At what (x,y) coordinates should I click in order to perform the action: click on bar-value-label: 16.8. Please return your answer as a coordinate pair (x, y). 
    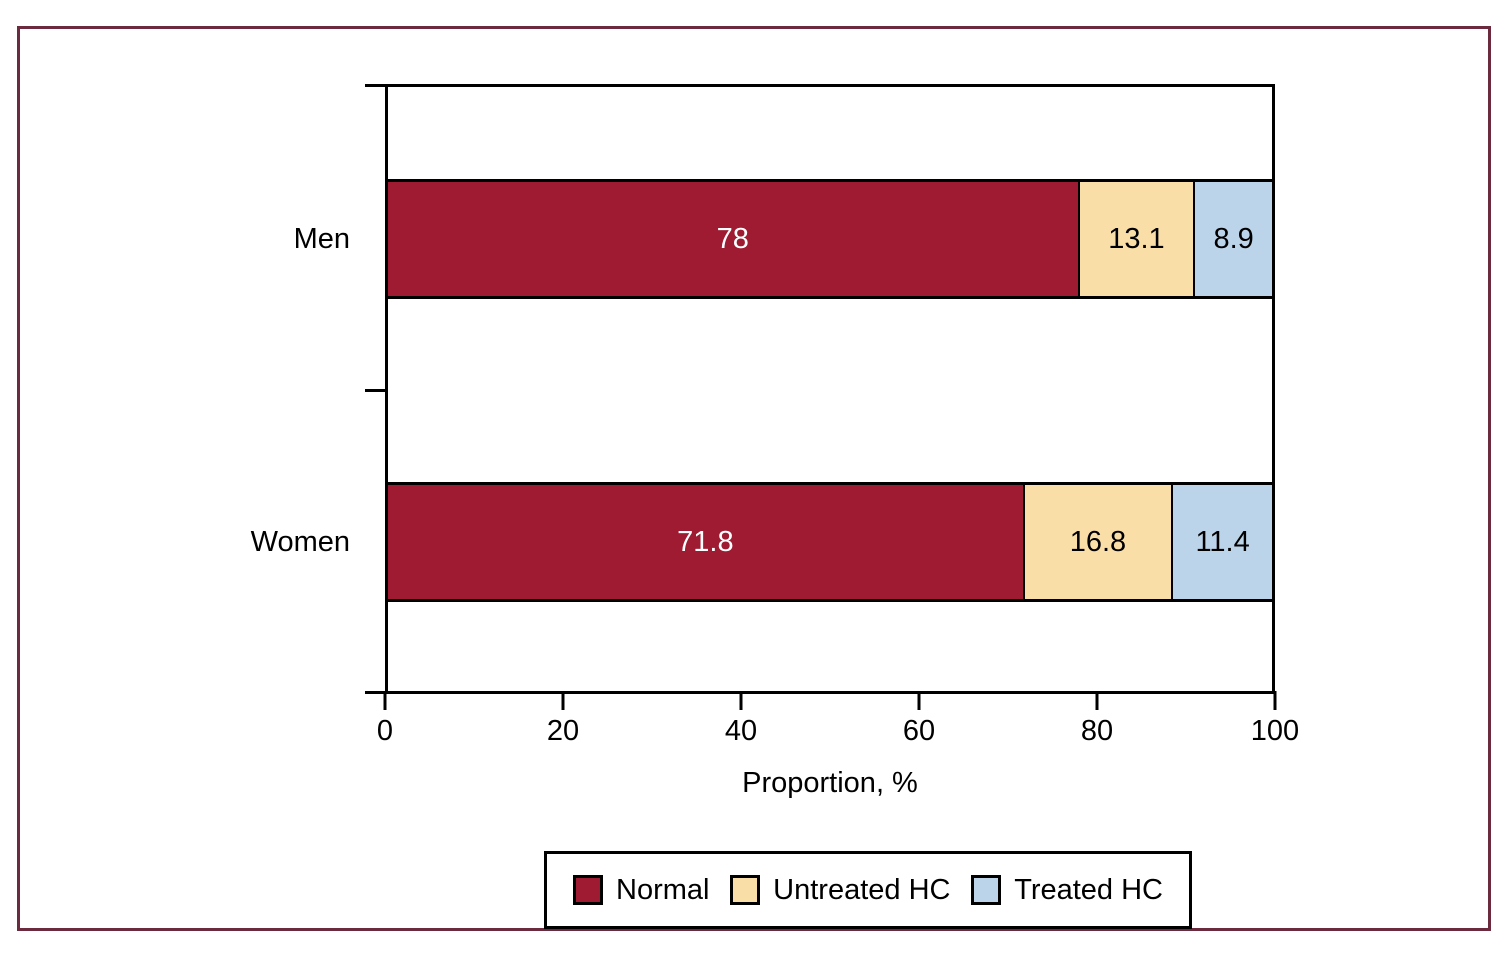
    Looking at the image, I should click on (1098, 541).